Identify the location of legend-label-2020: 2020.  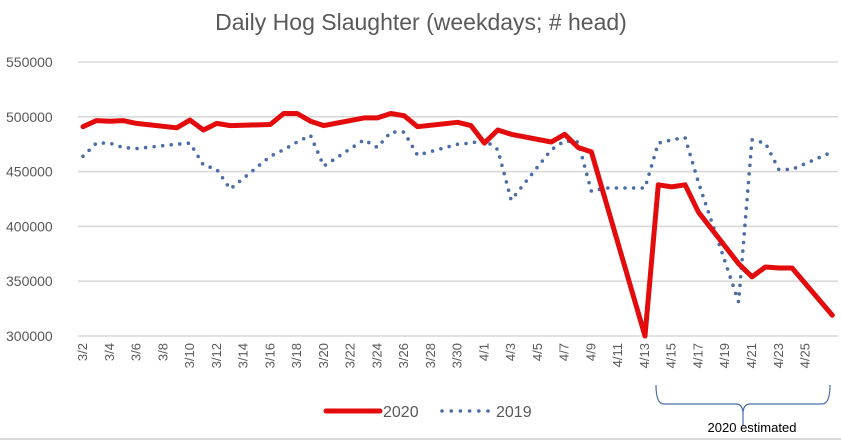
(401, 412).